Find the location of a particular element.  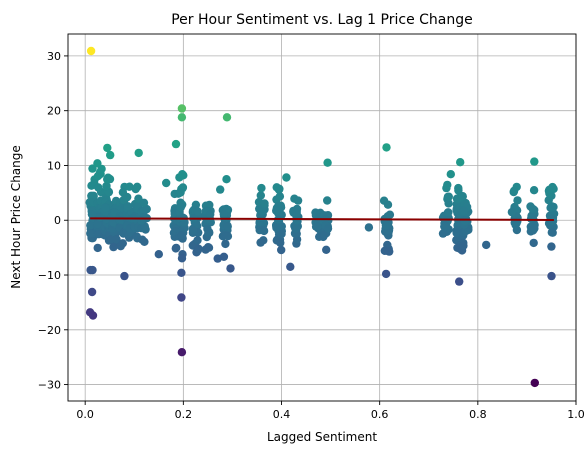

y-axis-ticks: −30 −20 −10 0 10 20 30 is located at coordinates (53, 221).